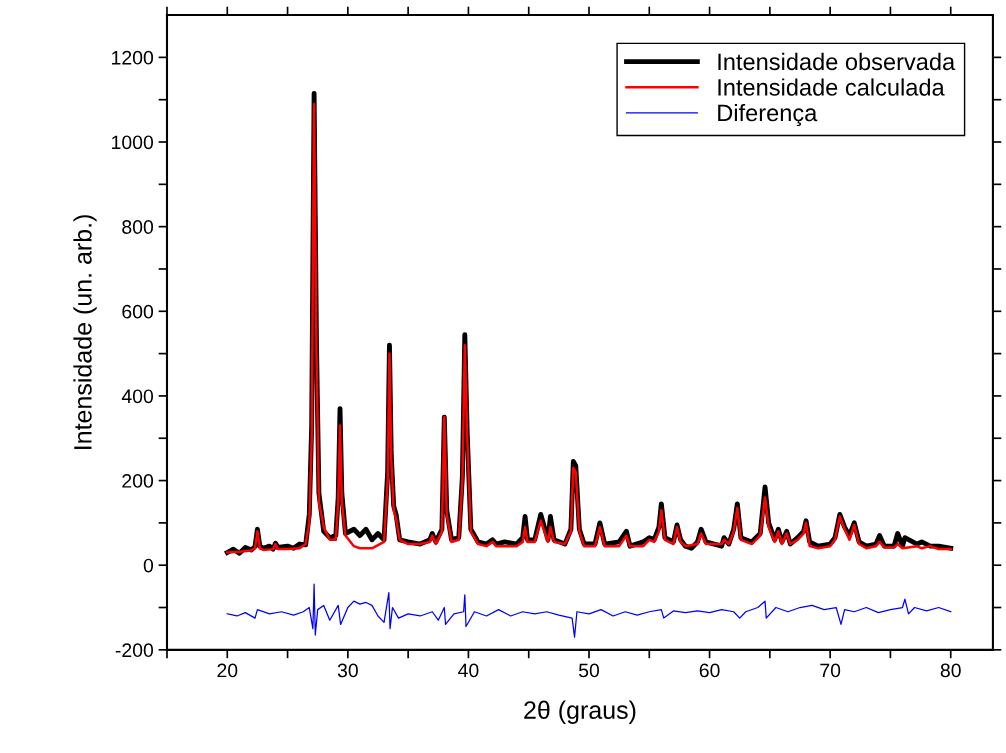 The width and height of the screenshot is (1006, 753). I want to click on y-tick-label: 800, so click(138, 227).